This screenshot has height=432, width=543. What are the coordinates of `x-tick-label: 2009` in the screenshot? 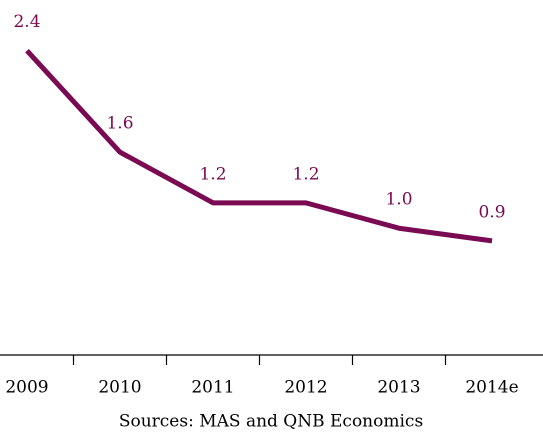 It's located at (26, 388).